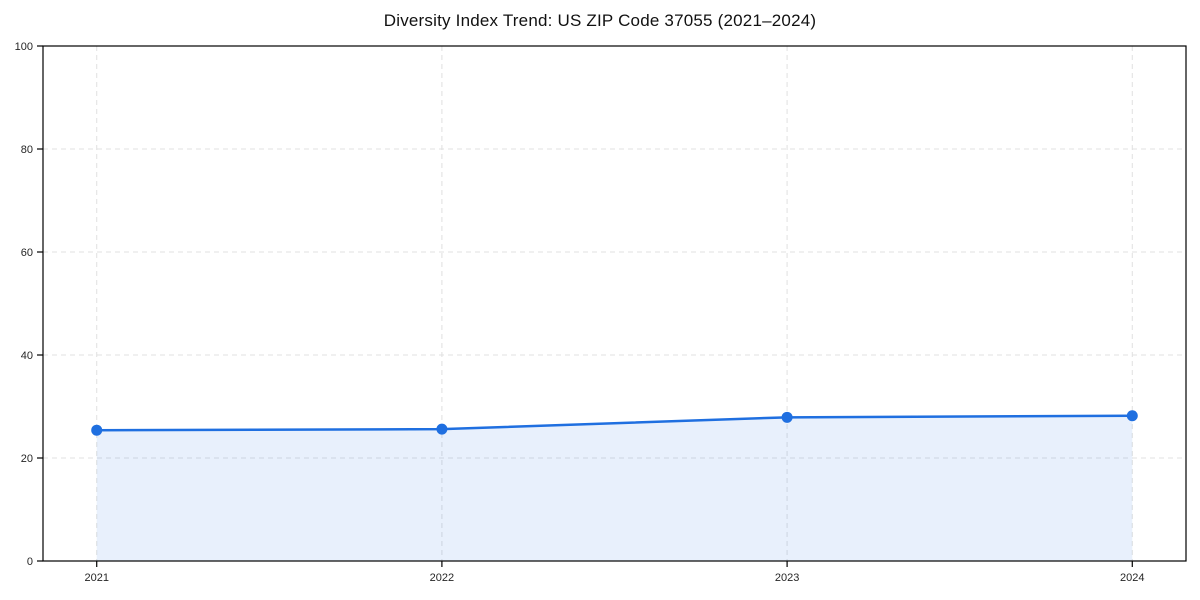  What do you see at coordinates (27, 150) in the screenshot?
I see `y-tick-label: 80` at bounding box center [27, 150].